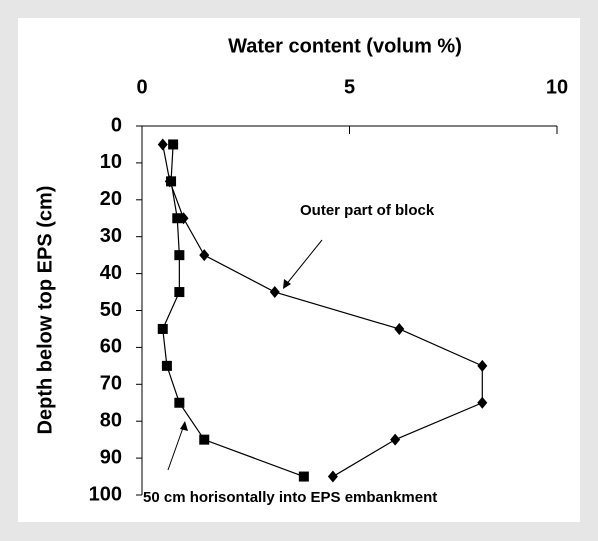 The width and height of the screenshot is (598, 541). What do you see at coordinates (111, 162) in the screenshot?
I see `y-tick-label: 10` at bounding box center [111, 162].